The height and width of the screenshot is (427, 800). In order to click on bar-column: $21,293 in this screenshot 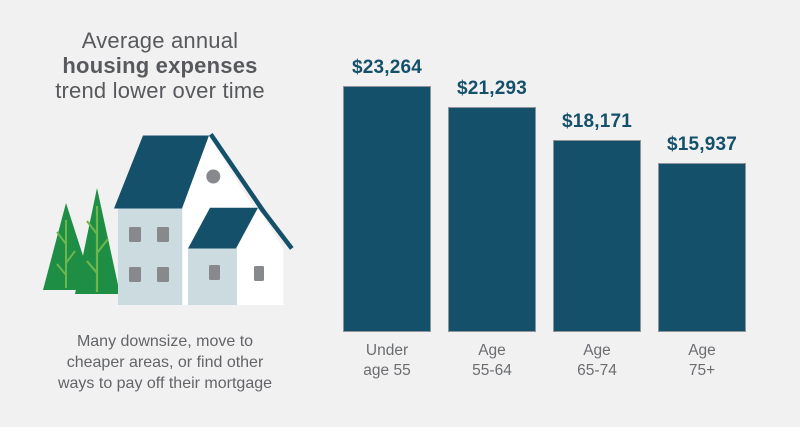, I will do `click(492, 205)`.